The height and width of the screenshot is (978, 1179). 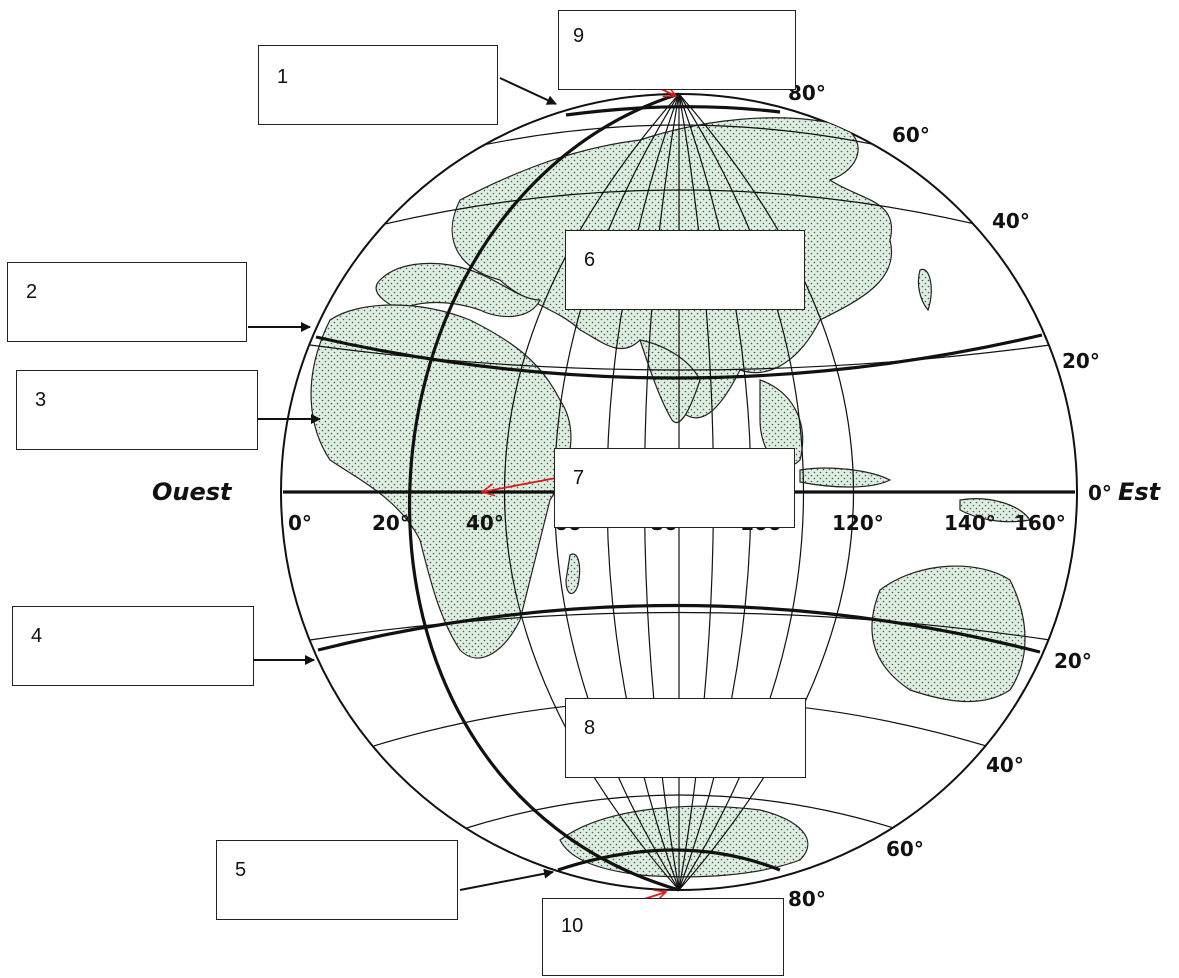 I want to click on tropic-of-cancer-line, so click(x=679, y=356).